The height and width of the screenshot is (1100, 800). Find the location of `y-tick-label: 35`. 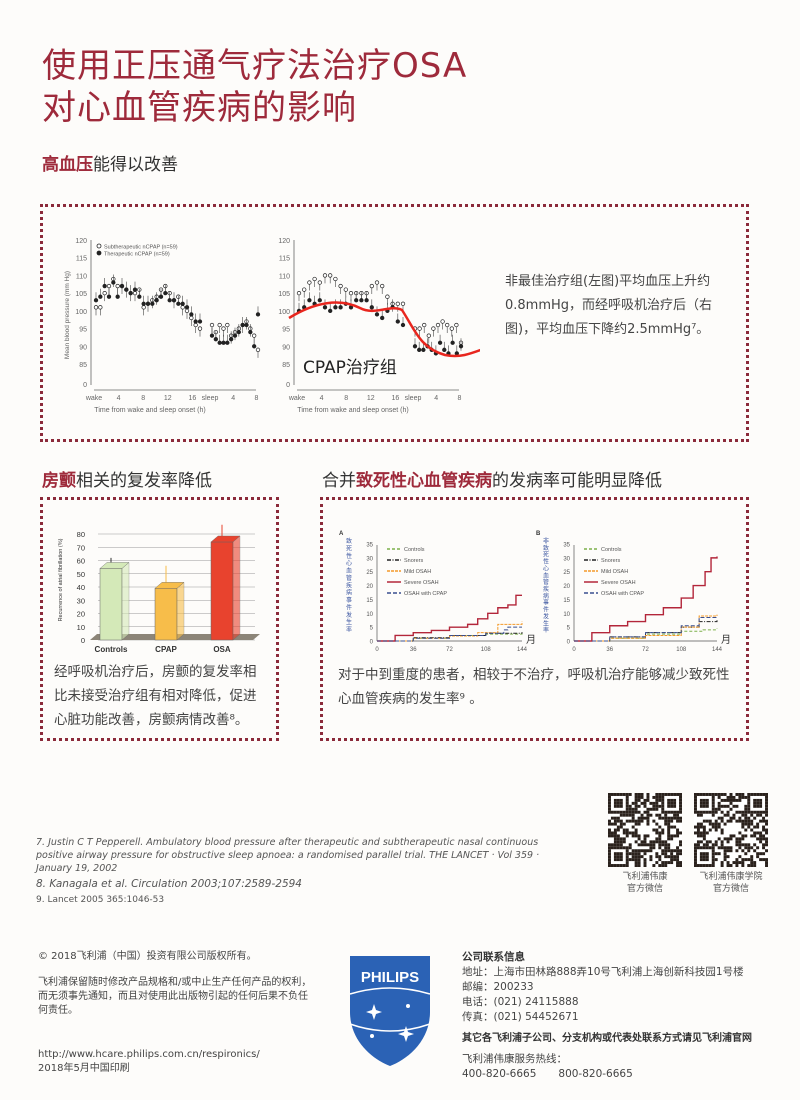

y-tick-label: 35 is located at coordinates (566, 546).